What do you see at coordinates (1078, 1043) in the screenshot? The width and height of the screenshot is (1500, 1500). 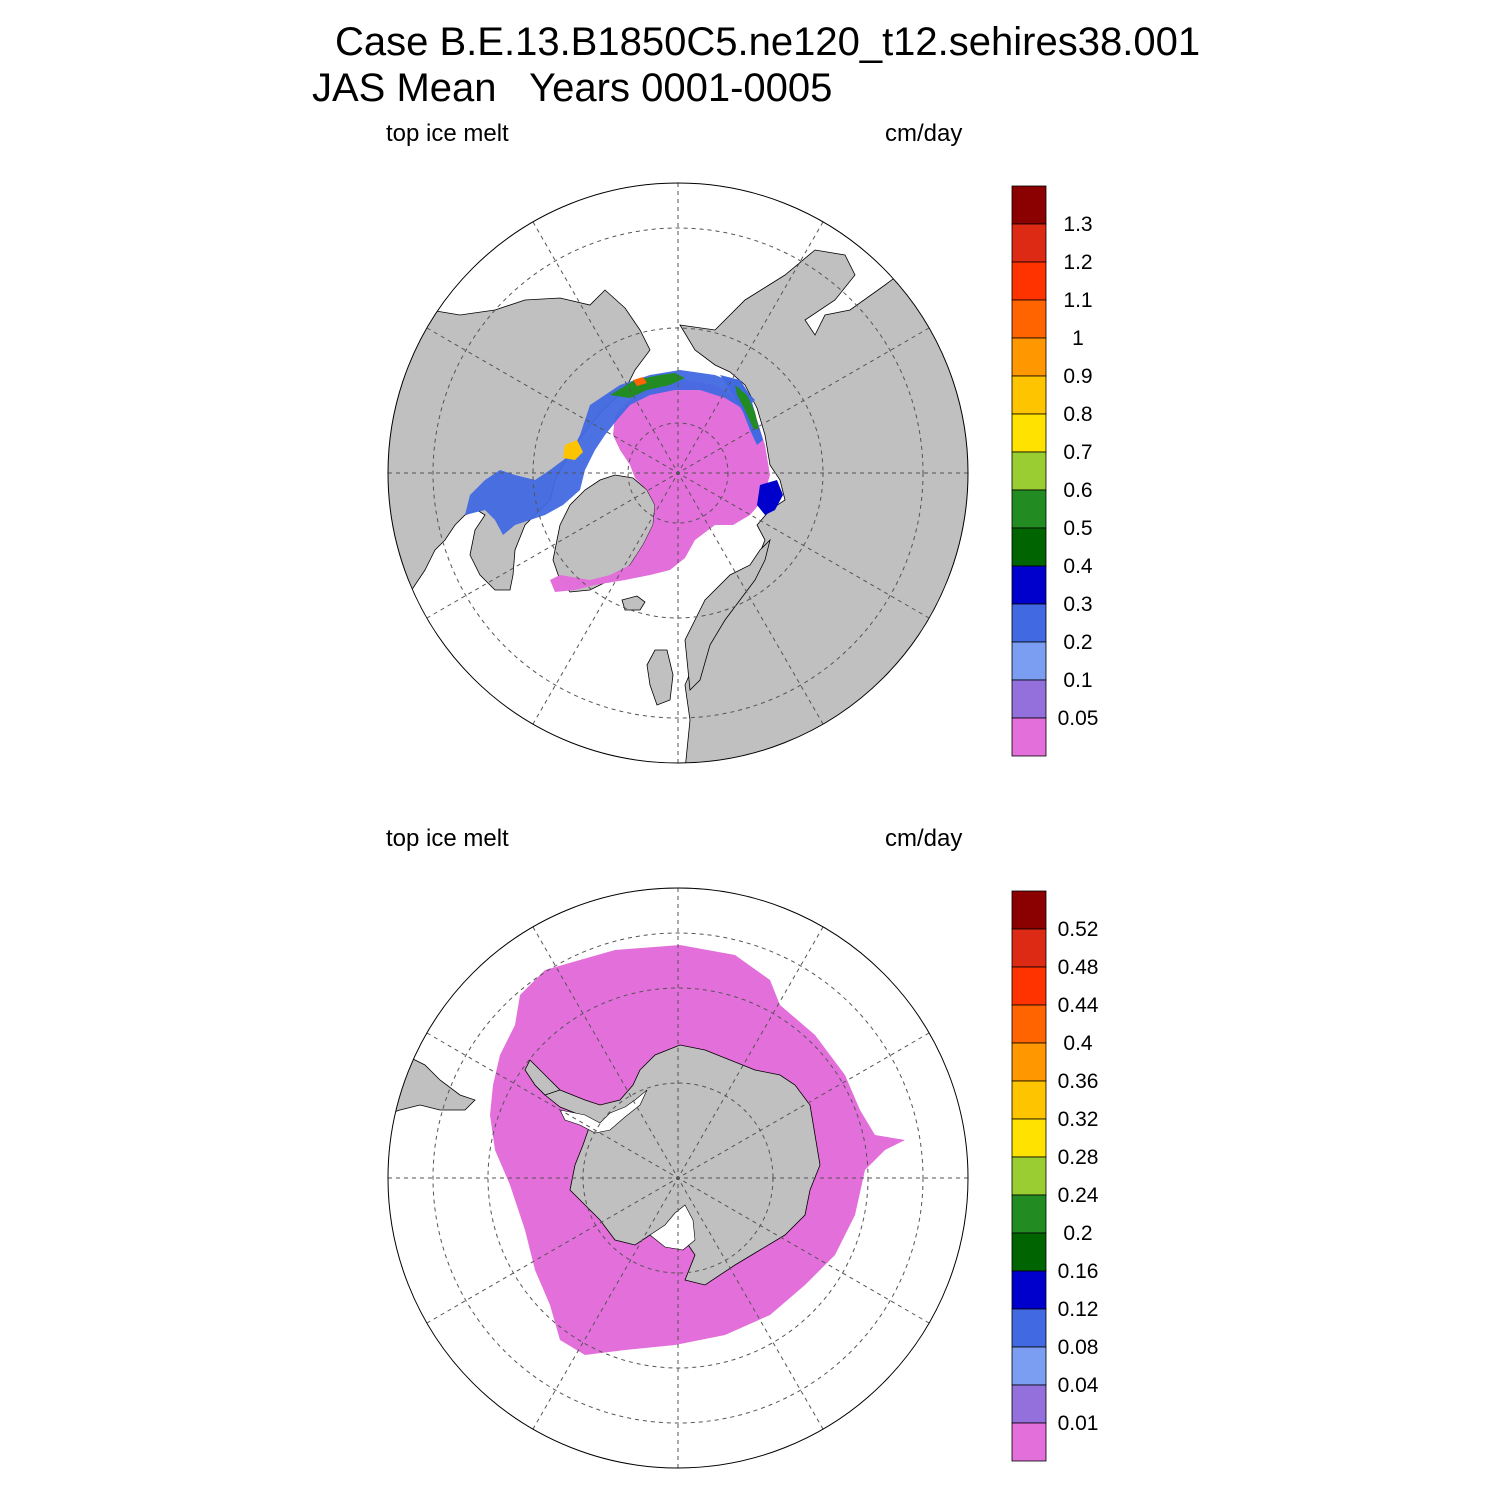 I see `south-colorbar-tick-label: 0.4` at bounding box center [1078, 1043].